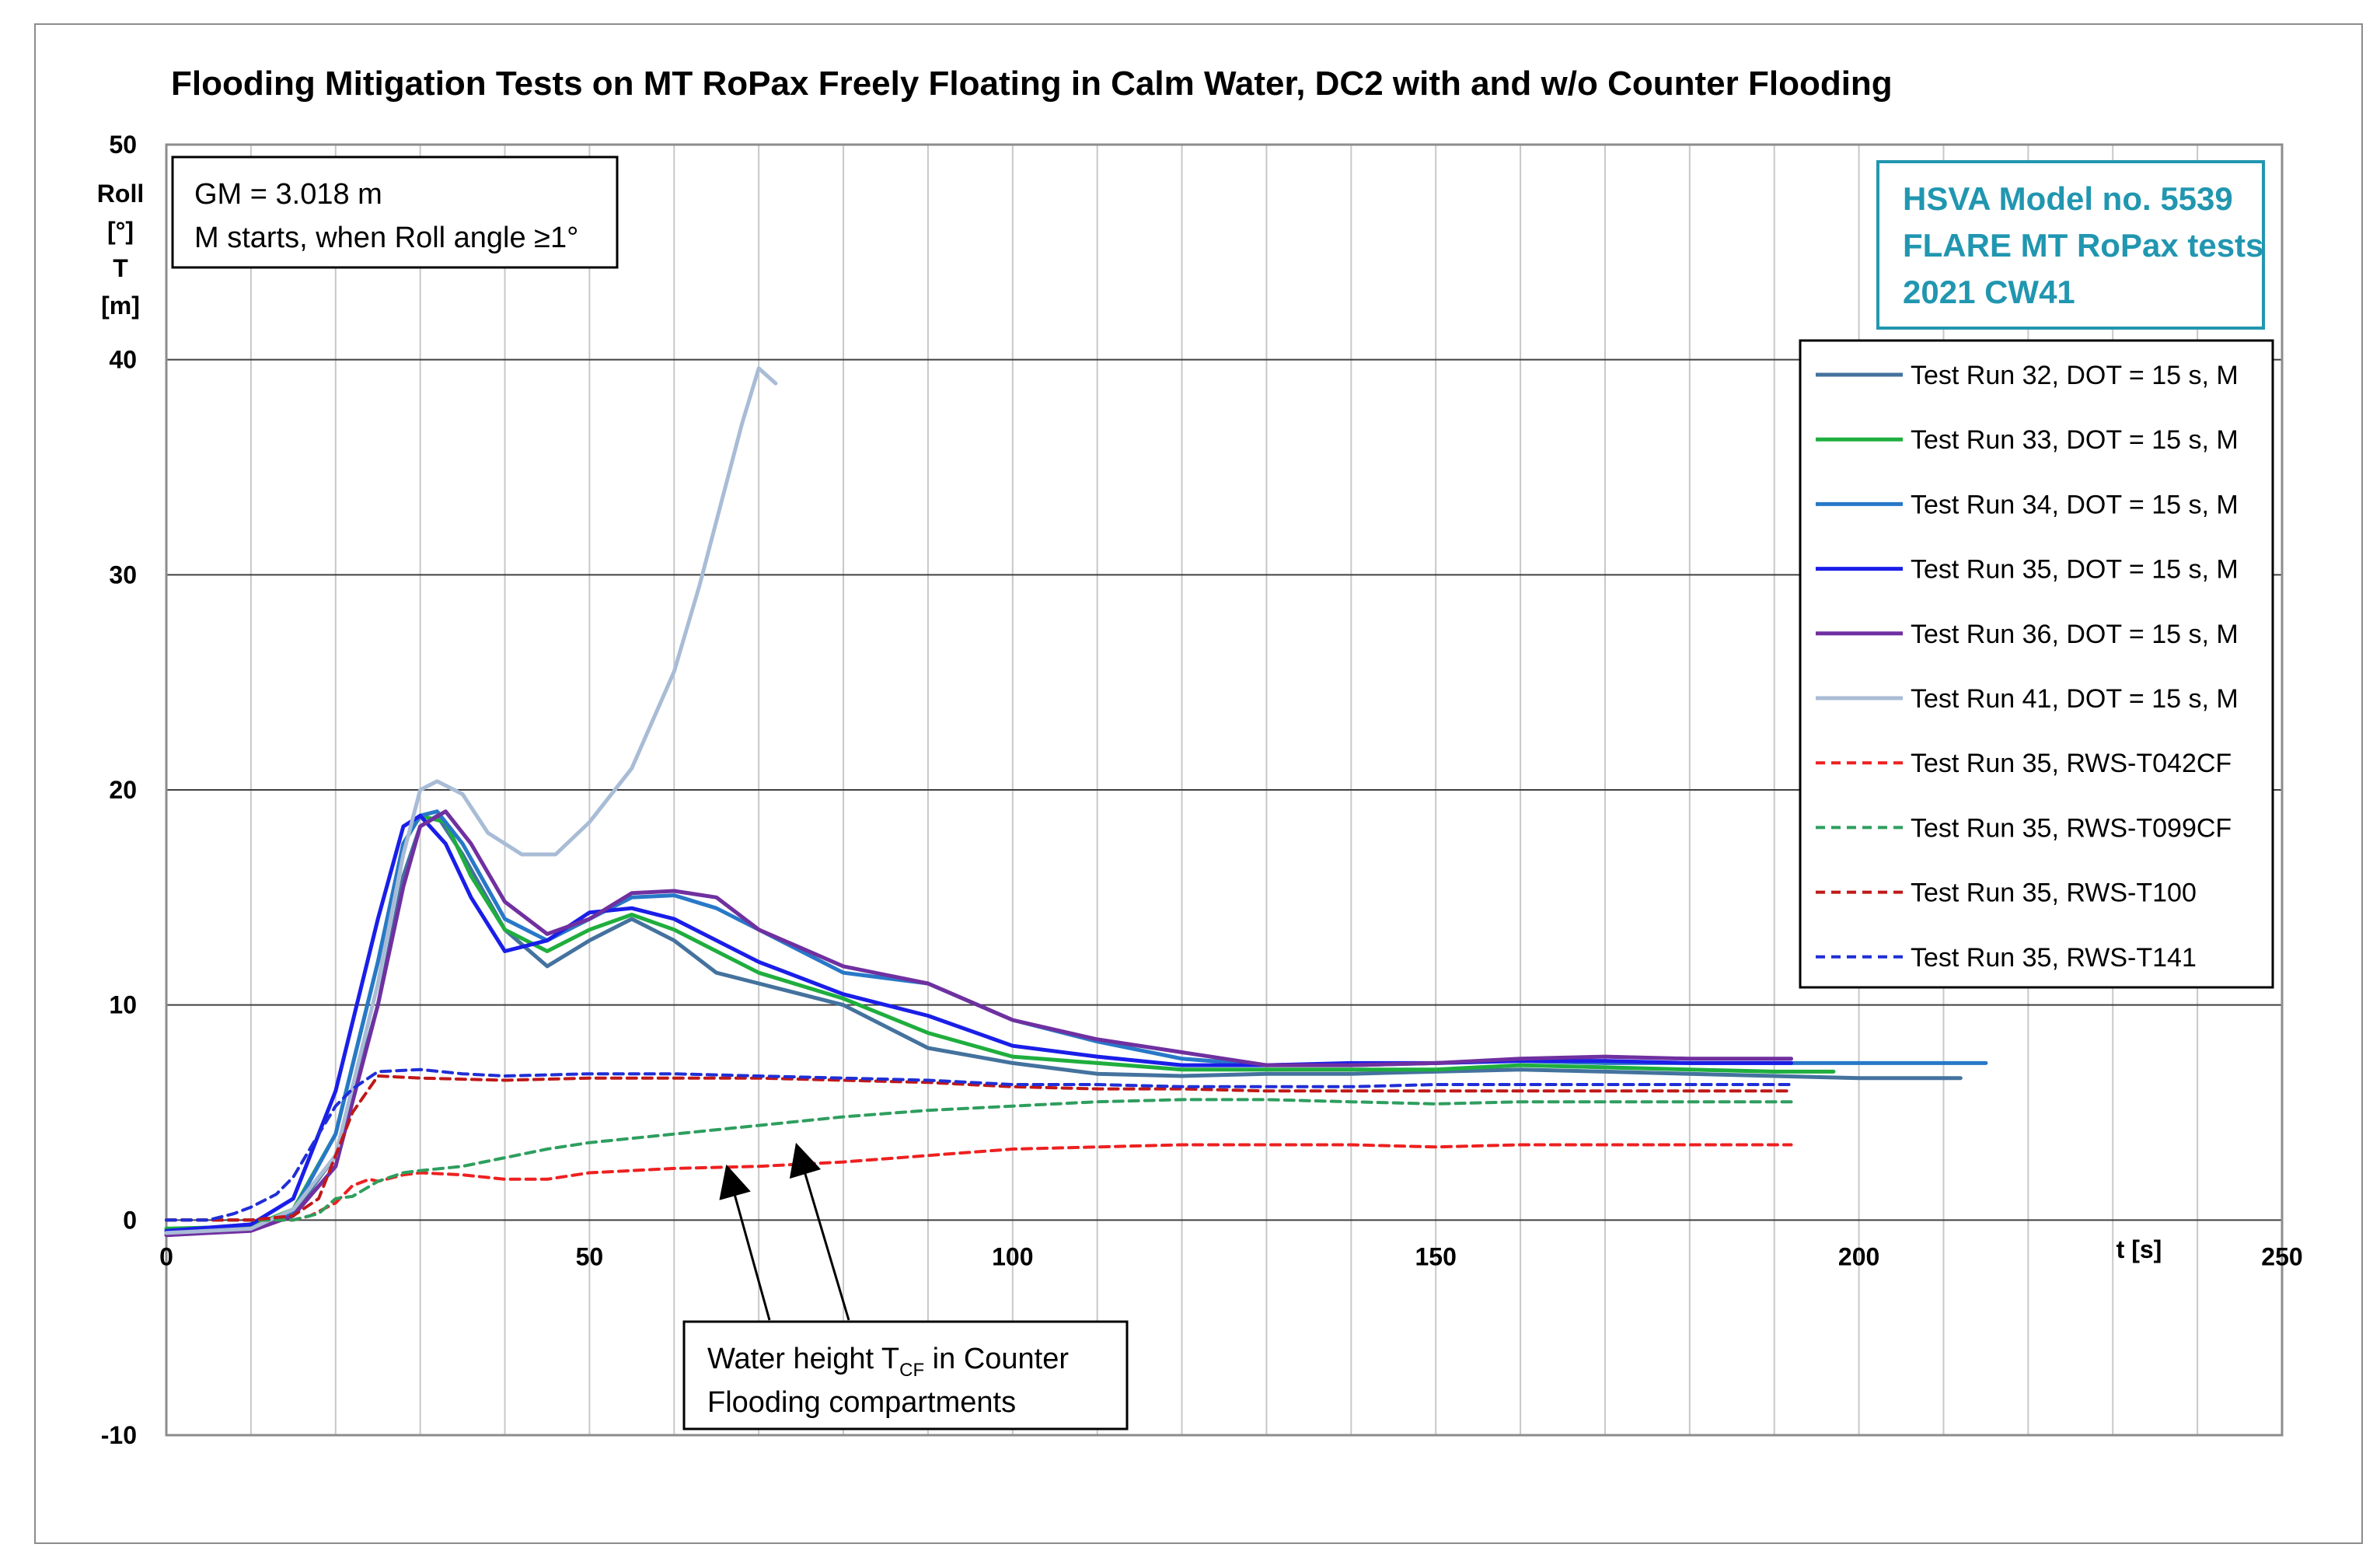 This screenshot has height=1558, width=2380. I want to click on x-axis-ticks: 0 50 100 150 200 250, so click(1231, 1256).